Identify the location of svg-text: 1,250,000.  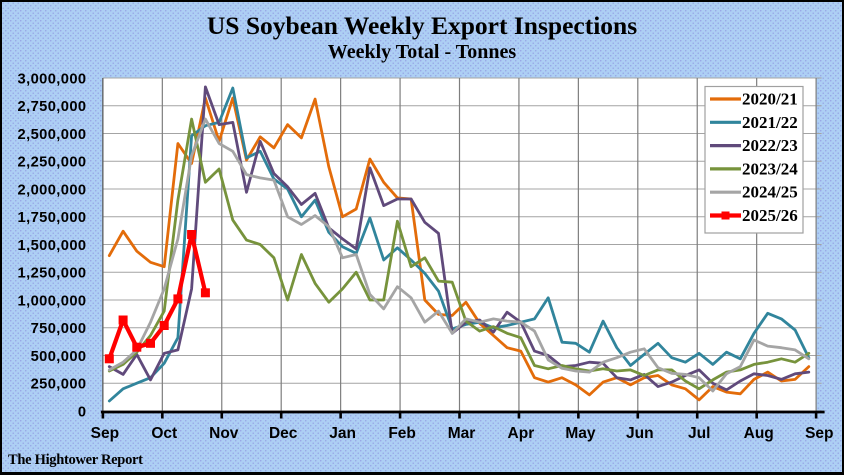
(52, 274).